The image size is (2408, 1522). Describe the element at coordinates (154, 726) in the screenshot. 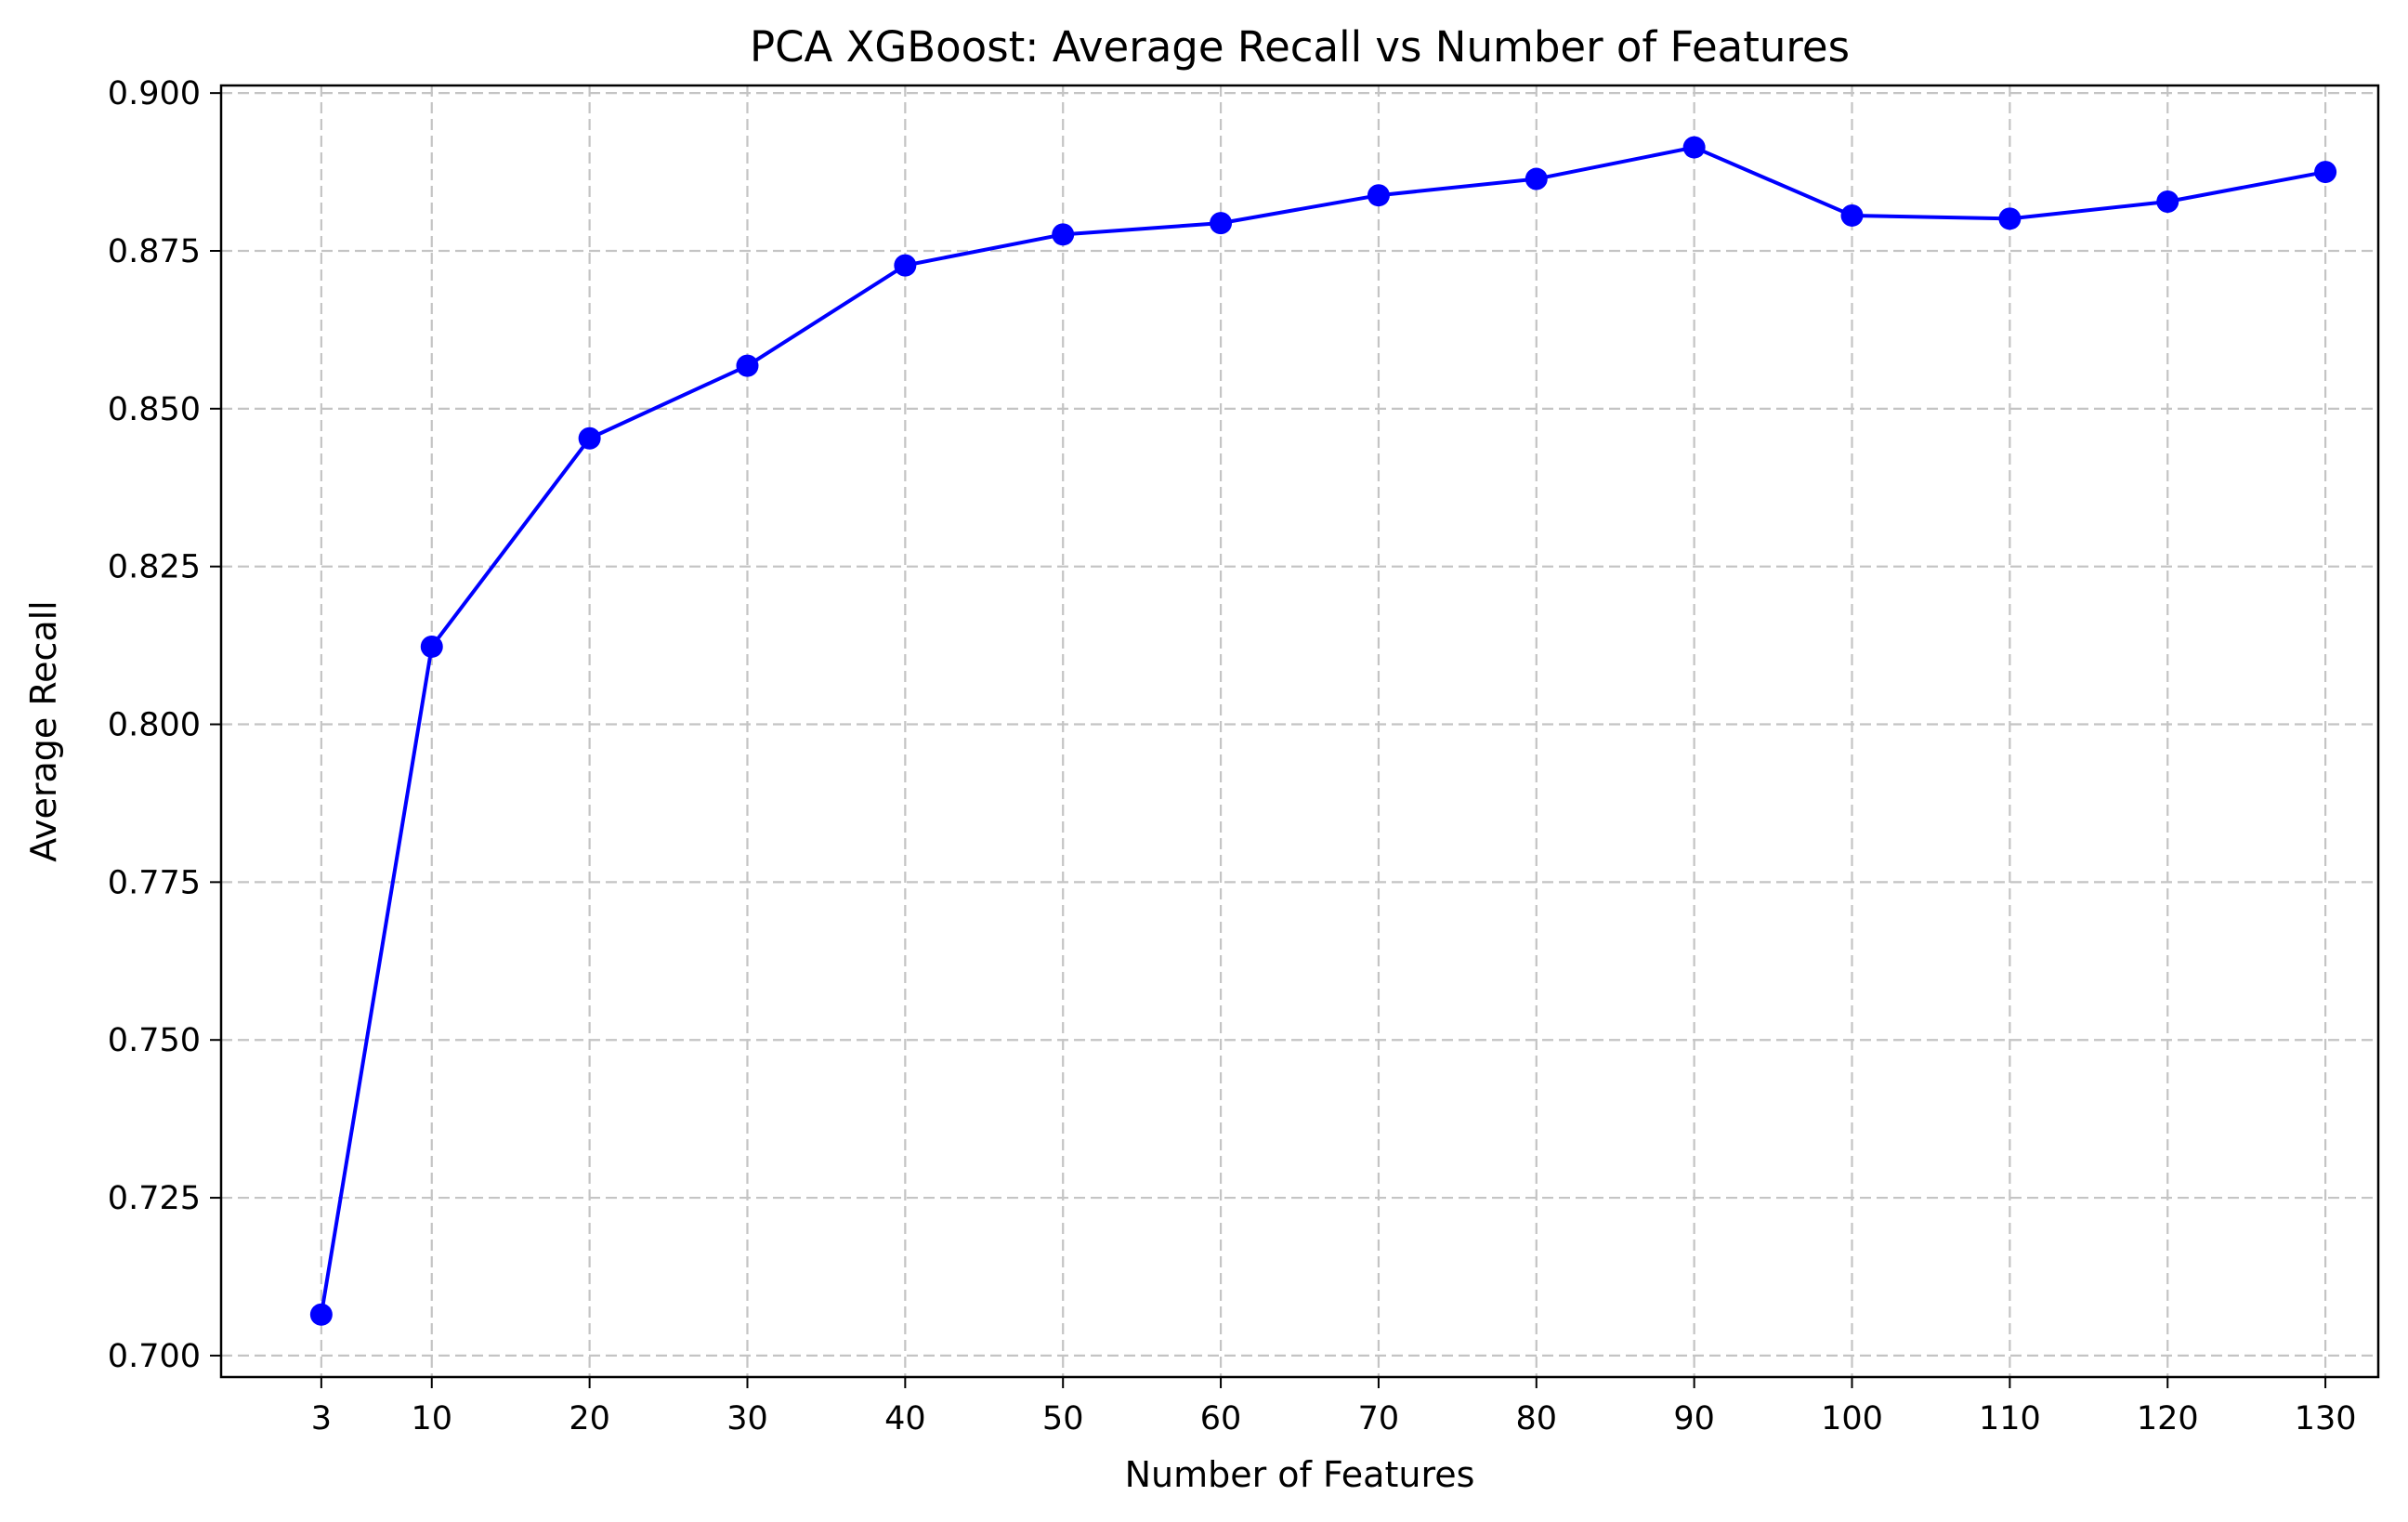

I see `y-tick-label: 0.800` at that location.